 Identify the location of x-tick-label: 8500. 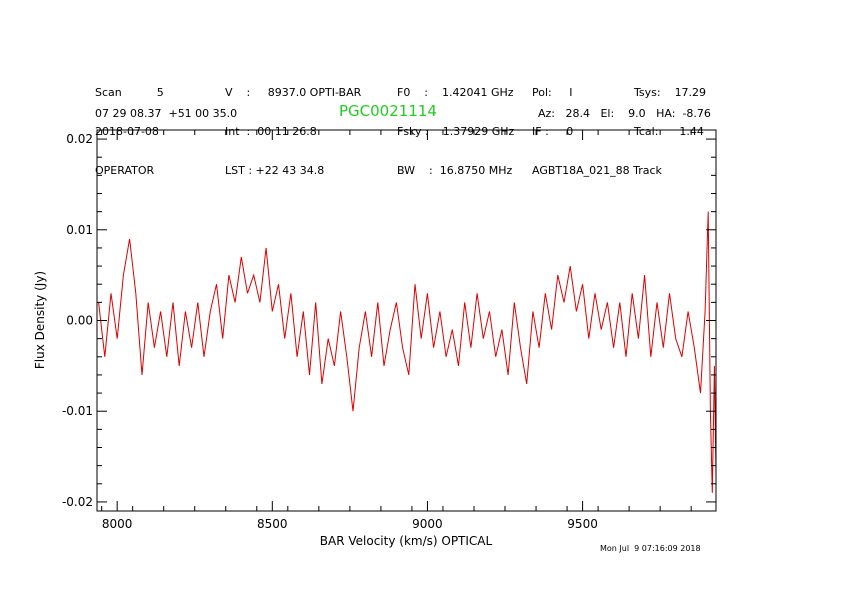
(272, 524).